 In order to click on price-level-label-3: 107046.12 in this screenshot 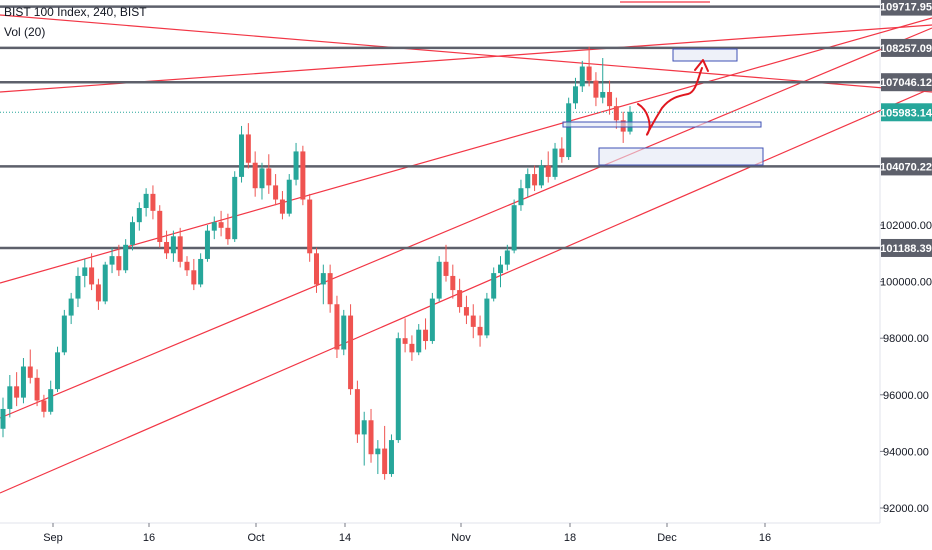, I will do `click(906, 83)`.